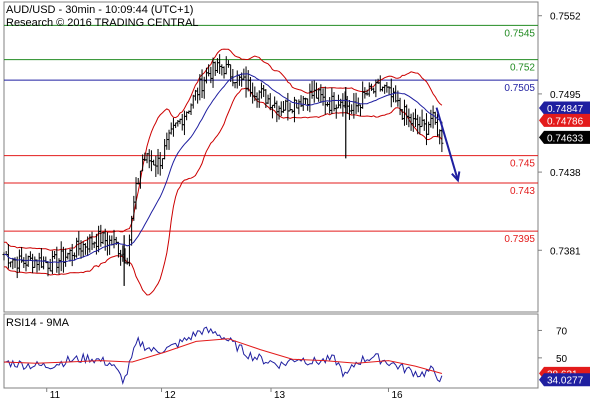  Describe the element at coordinates (522, 191) in the screenshot. I see `level-label-4: 0.743` at that location.